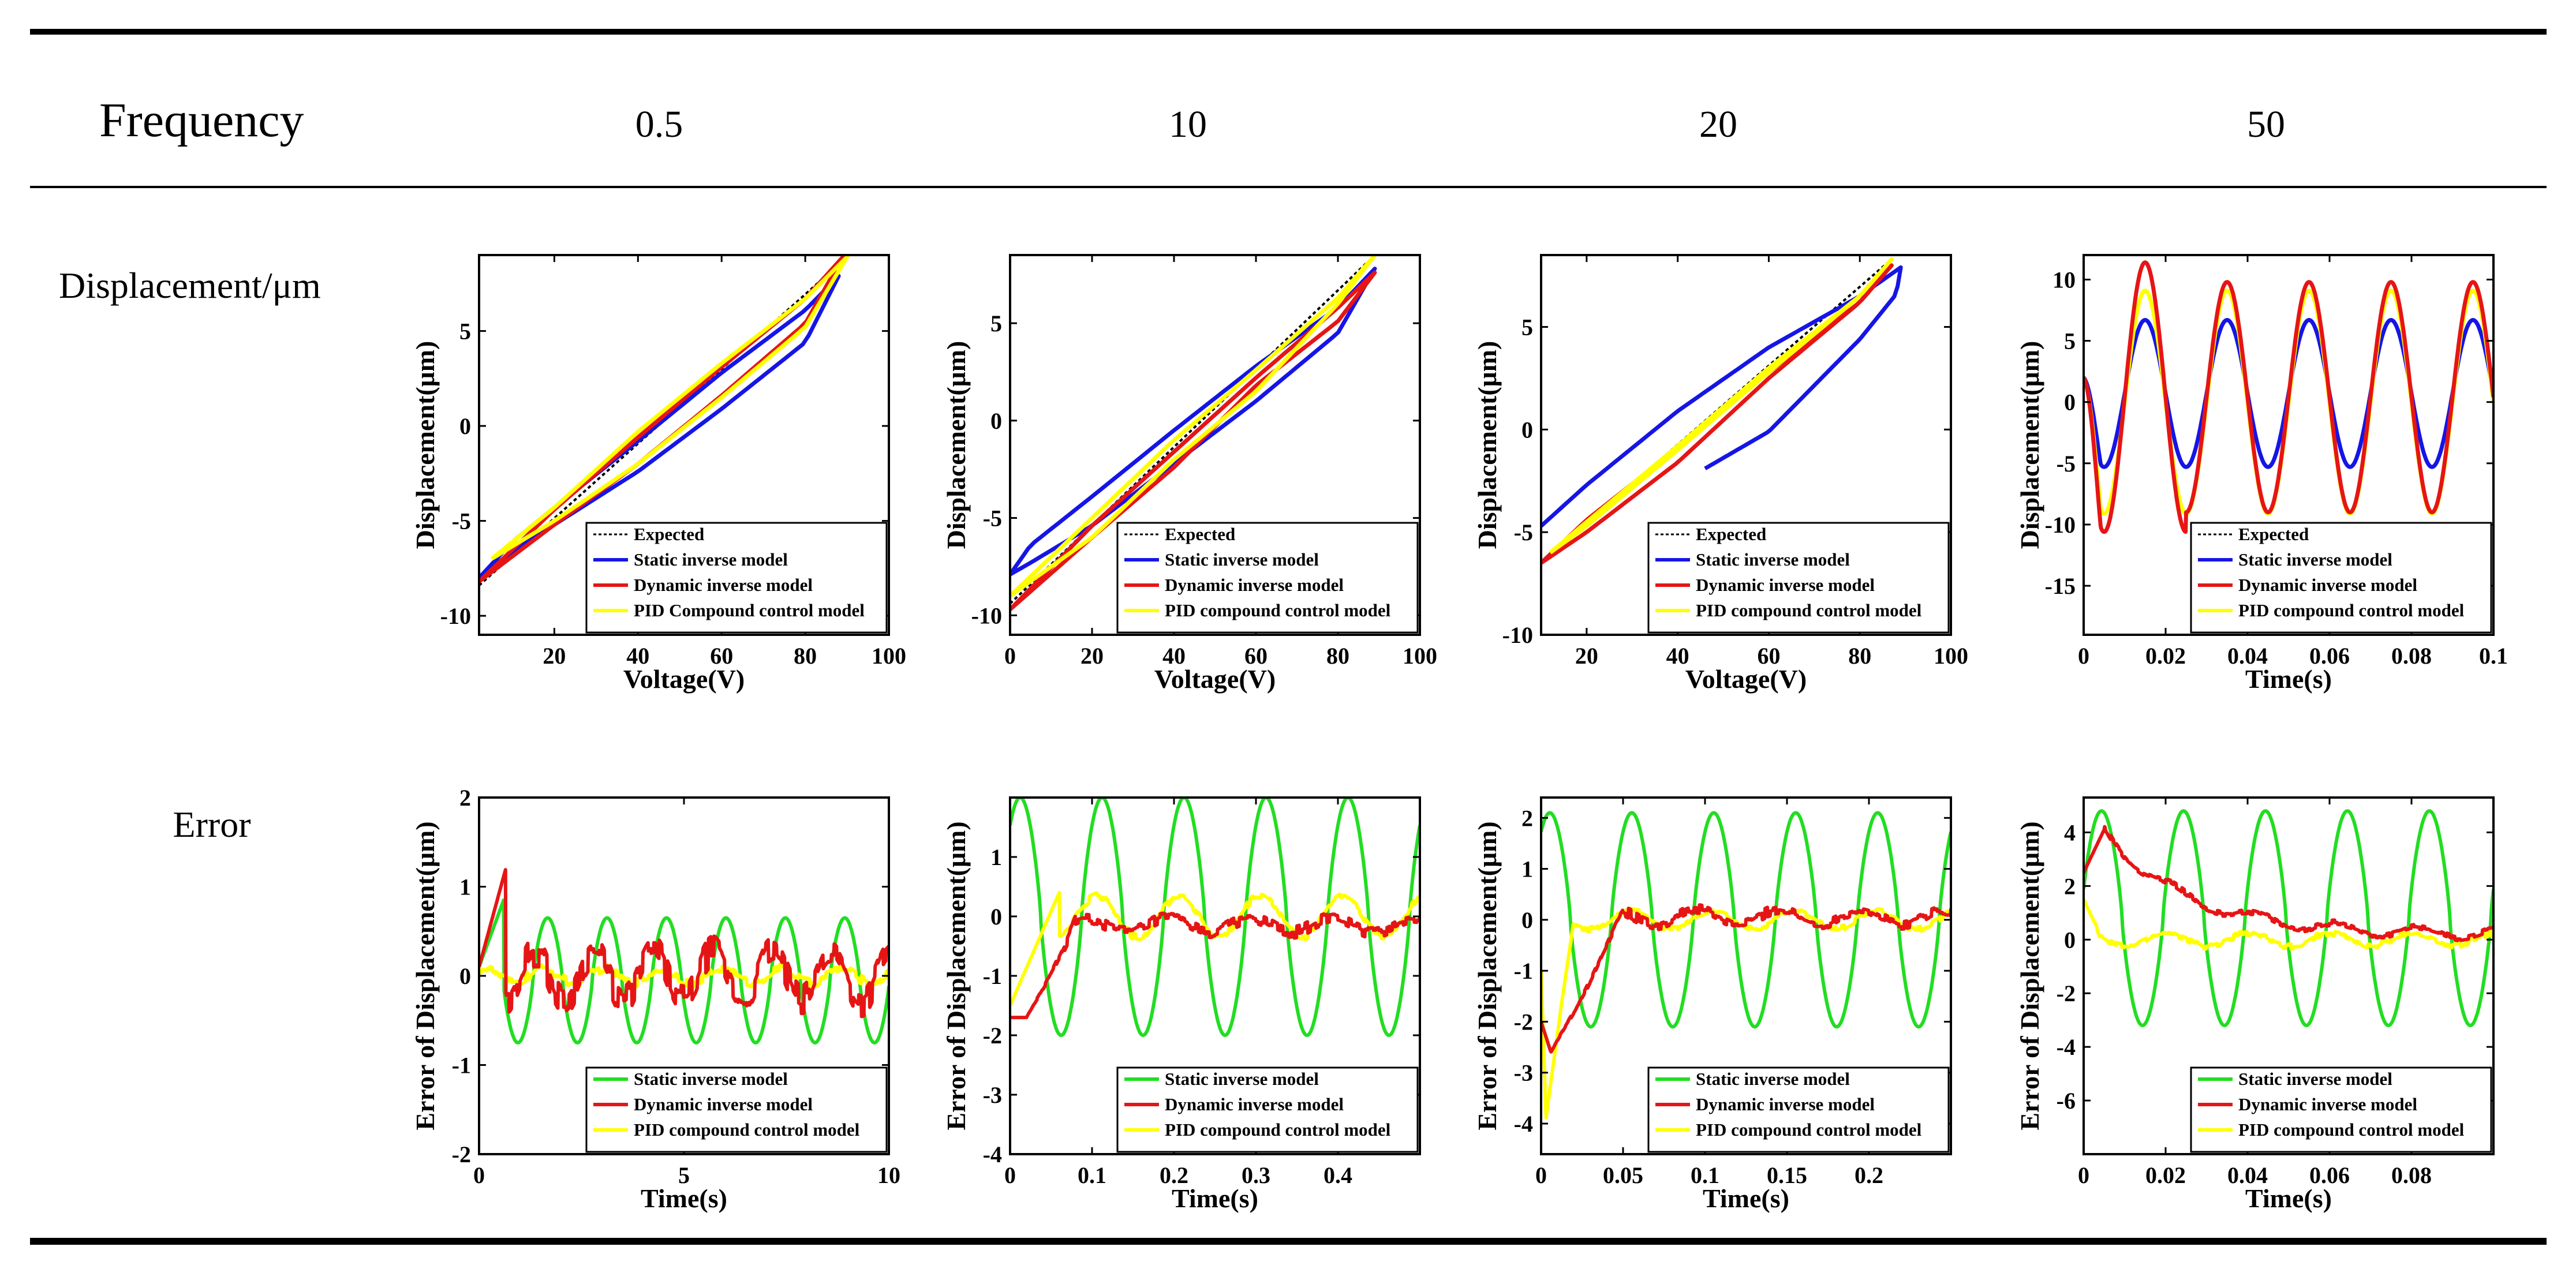  What do you see at coordinates (2066, 1101) in the screenshot?
I see `y-tick-label: -6` at bounding box center [2066, 1101].